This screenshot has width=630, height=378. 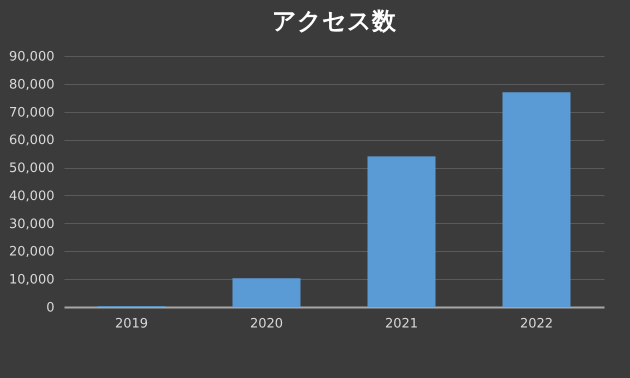 What do you see at coordinates (31, 168) in the screenshot?
I see `y-tick-label: 50,000` at bounding box center [31, 168].